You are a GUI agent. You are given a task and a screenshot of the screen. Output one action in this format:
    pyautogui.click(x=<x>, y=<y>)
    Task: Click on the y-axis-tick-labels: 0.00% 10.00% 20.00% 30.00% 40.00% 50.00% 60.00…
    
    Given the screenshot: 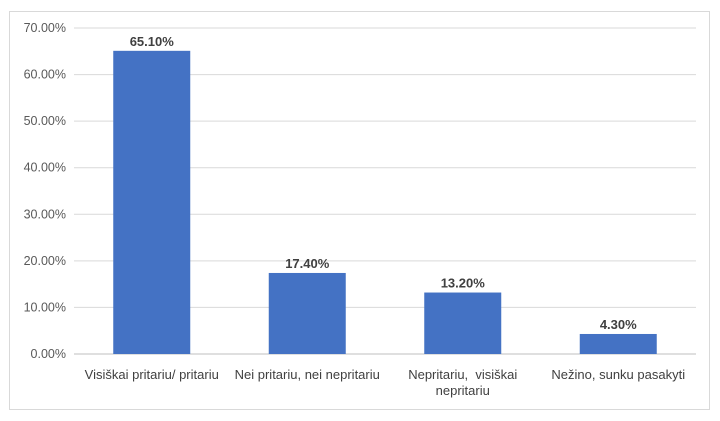 What is the action you would take?
    pyautogui.click(x=45, y=191)
    